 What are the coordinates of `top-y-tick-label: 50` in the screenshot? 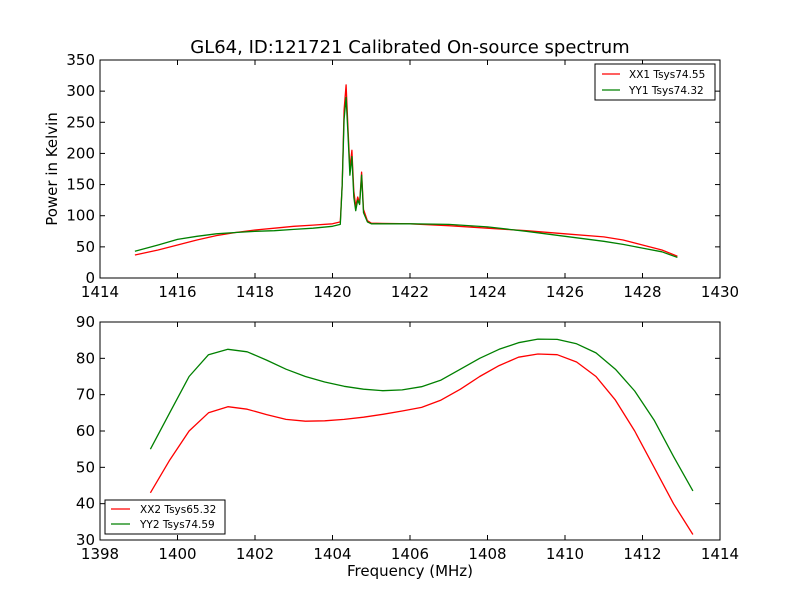 It's located at (85, 247).